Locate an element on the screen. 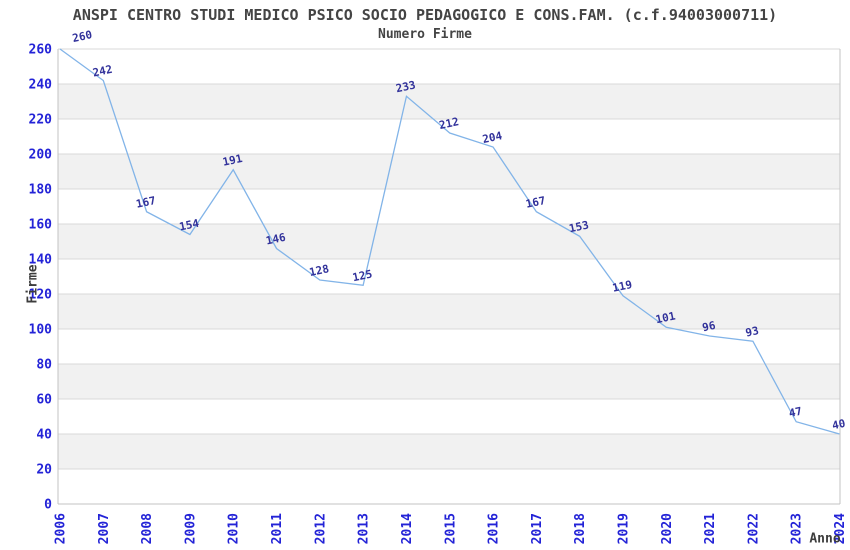  data-label: 146 is located at coordinates (276, 239).